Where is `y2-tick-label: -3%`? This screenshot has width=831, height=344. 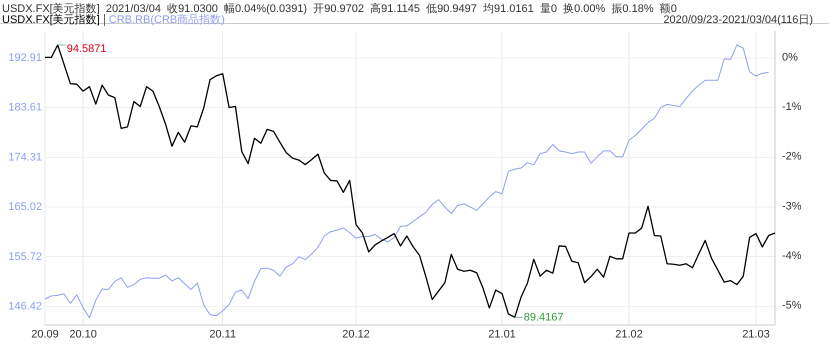 y2-tick-label: -3% is located at coordinates (792, 206).